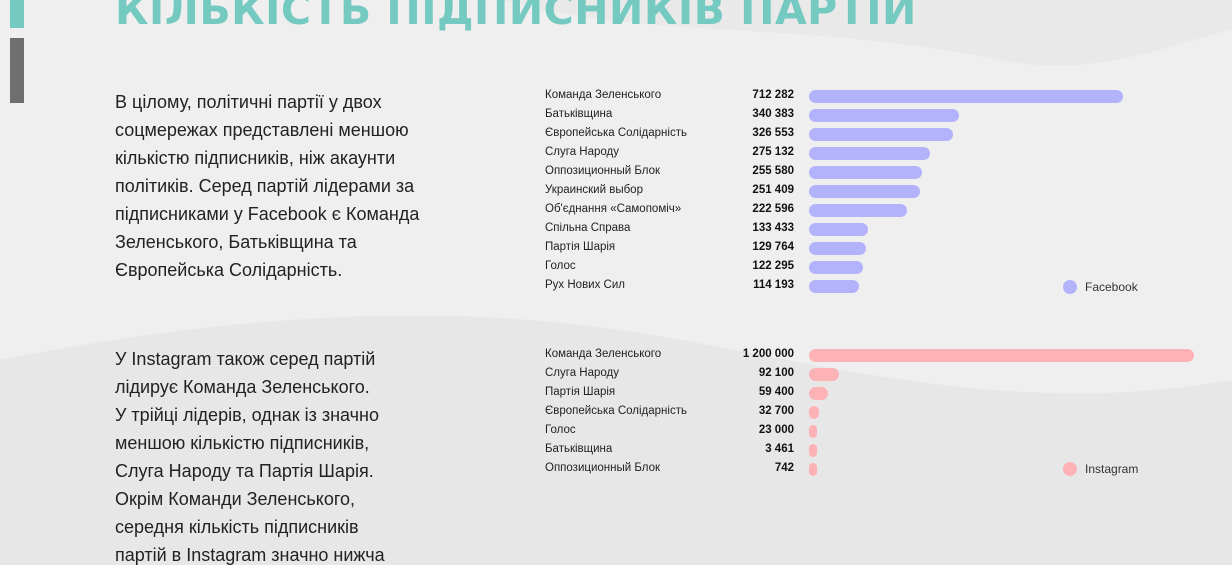  Describe the element at coordinates (262, 130) in the screenshot. I see `paragraph-line: соцмережах представлені меншою` at that location.